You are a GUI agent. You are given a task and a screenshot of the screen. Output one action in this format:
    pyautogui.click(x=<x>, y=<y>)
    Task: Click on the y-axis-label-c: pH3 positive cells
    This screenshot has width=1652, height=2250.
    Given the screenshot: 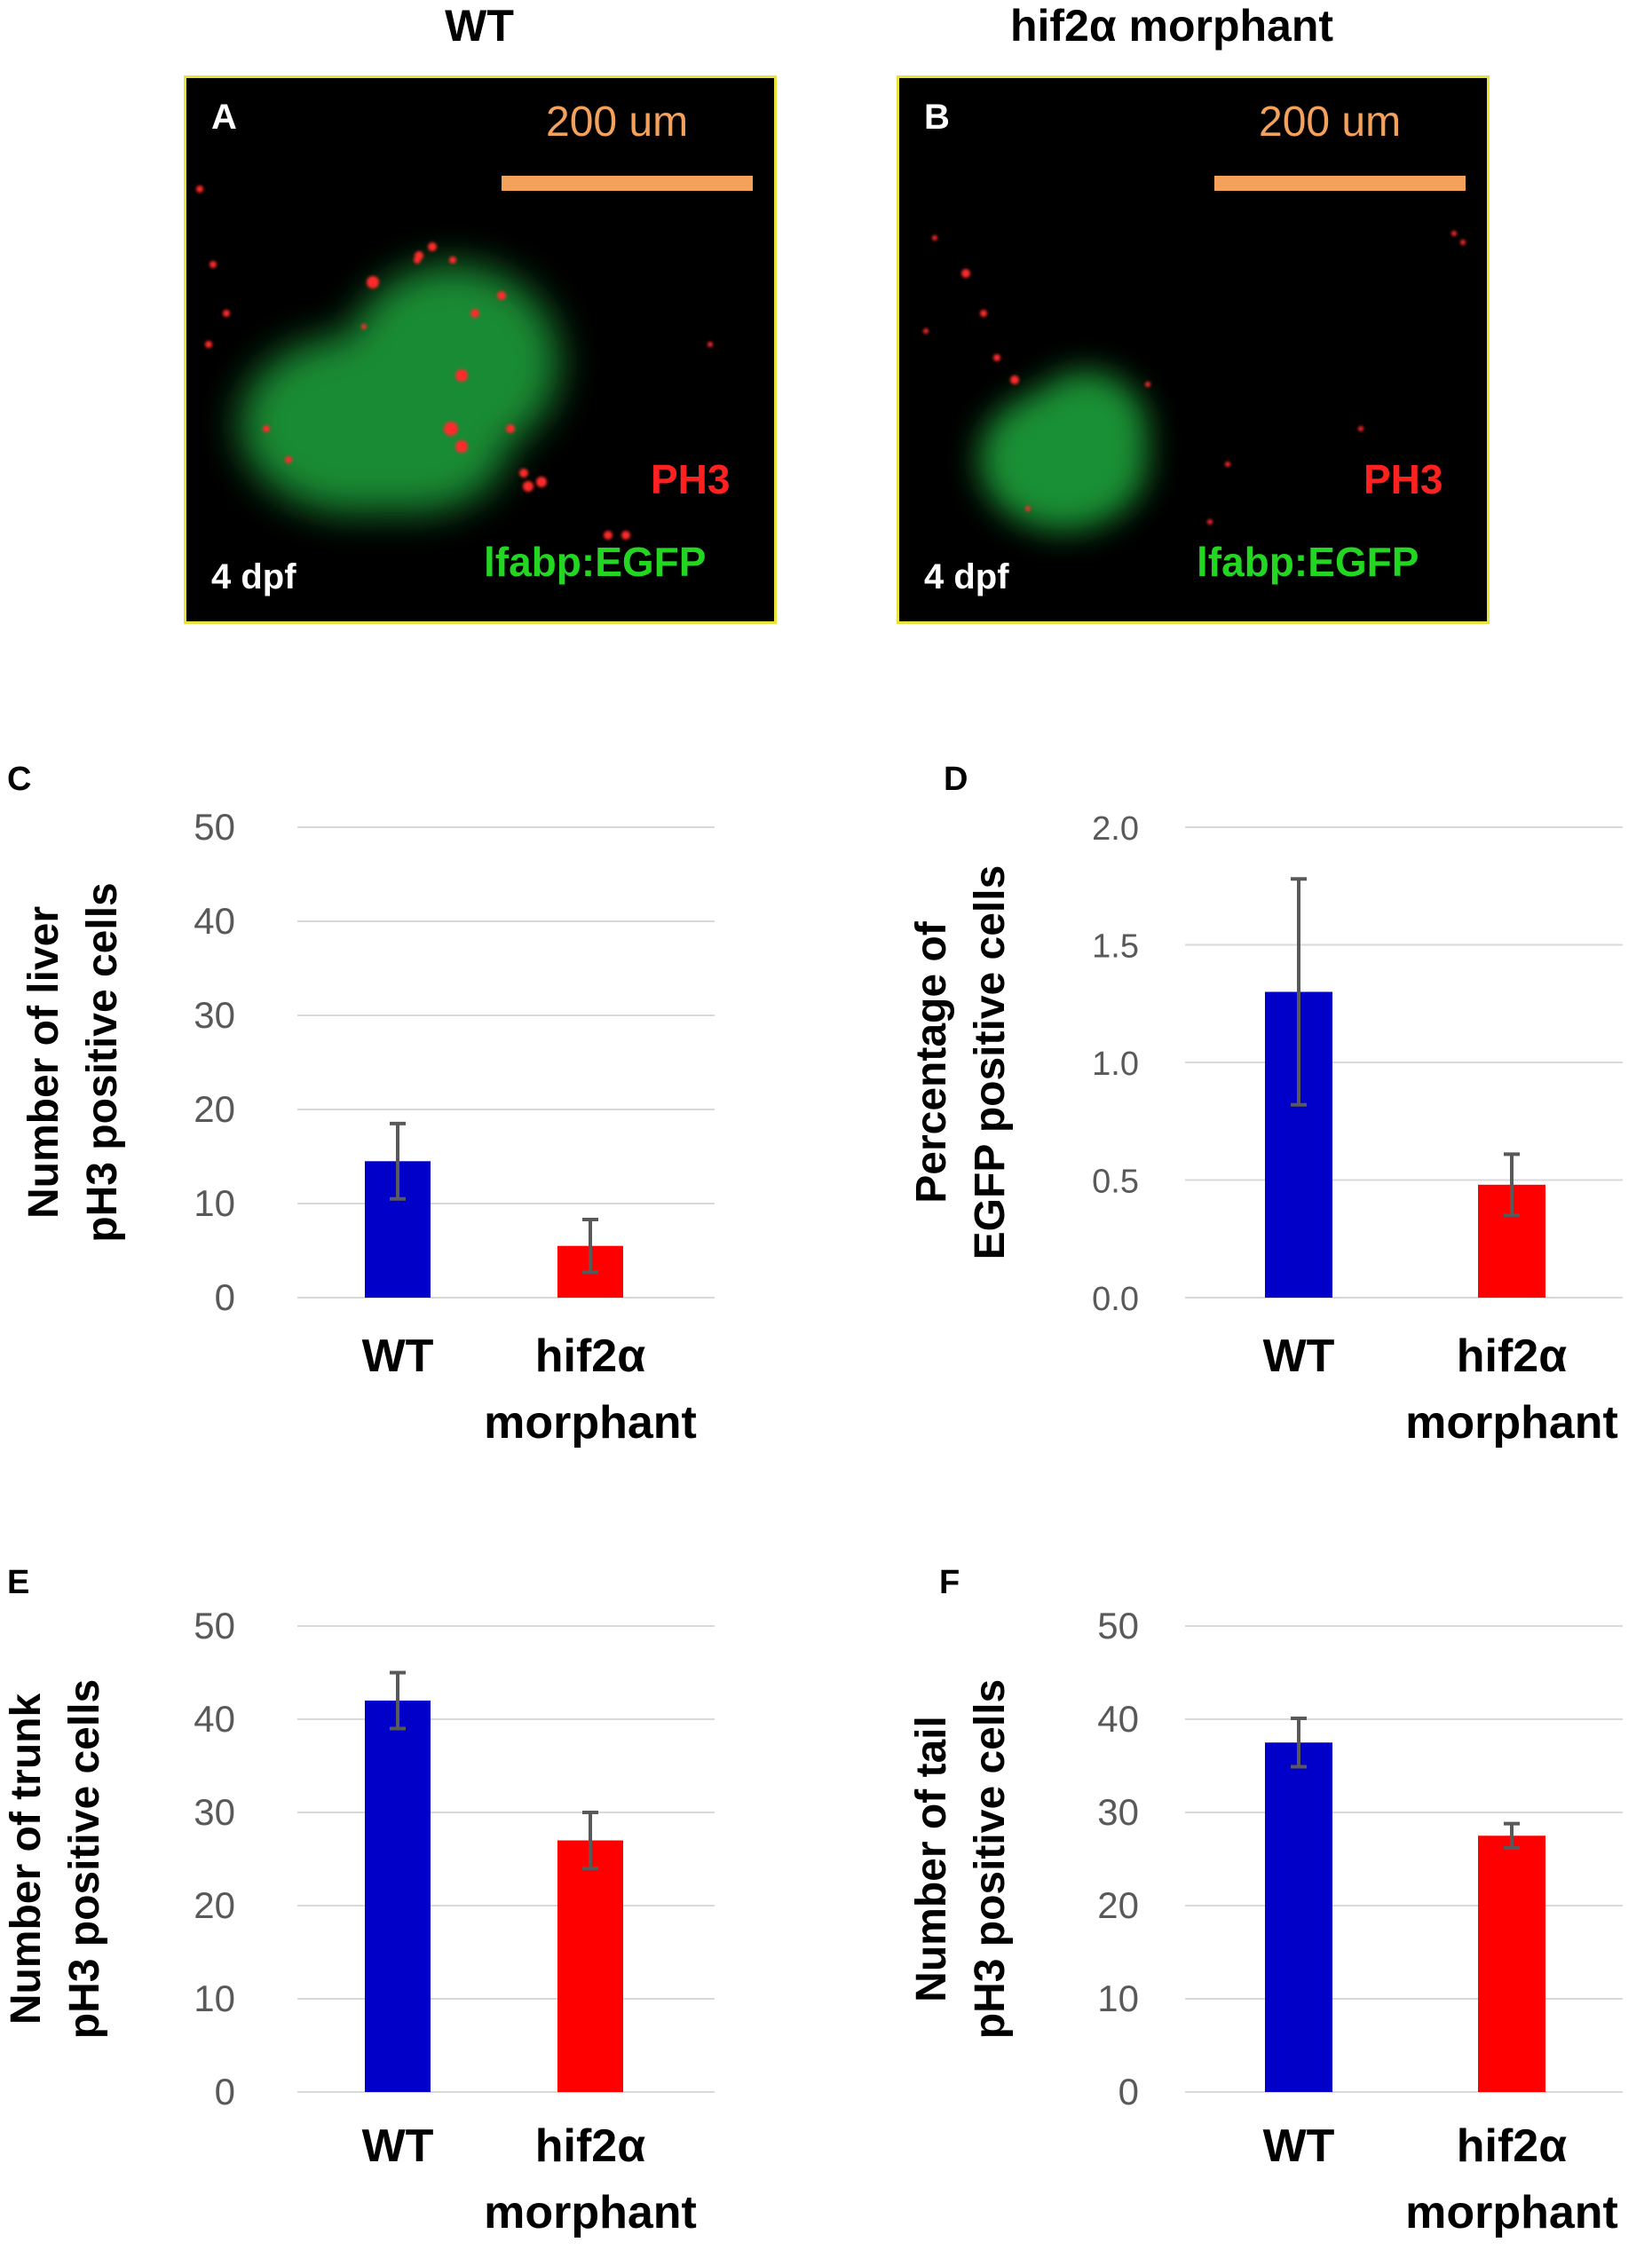 What is the action you would take?
    pyautogui.click(x=103, y=1062)
    